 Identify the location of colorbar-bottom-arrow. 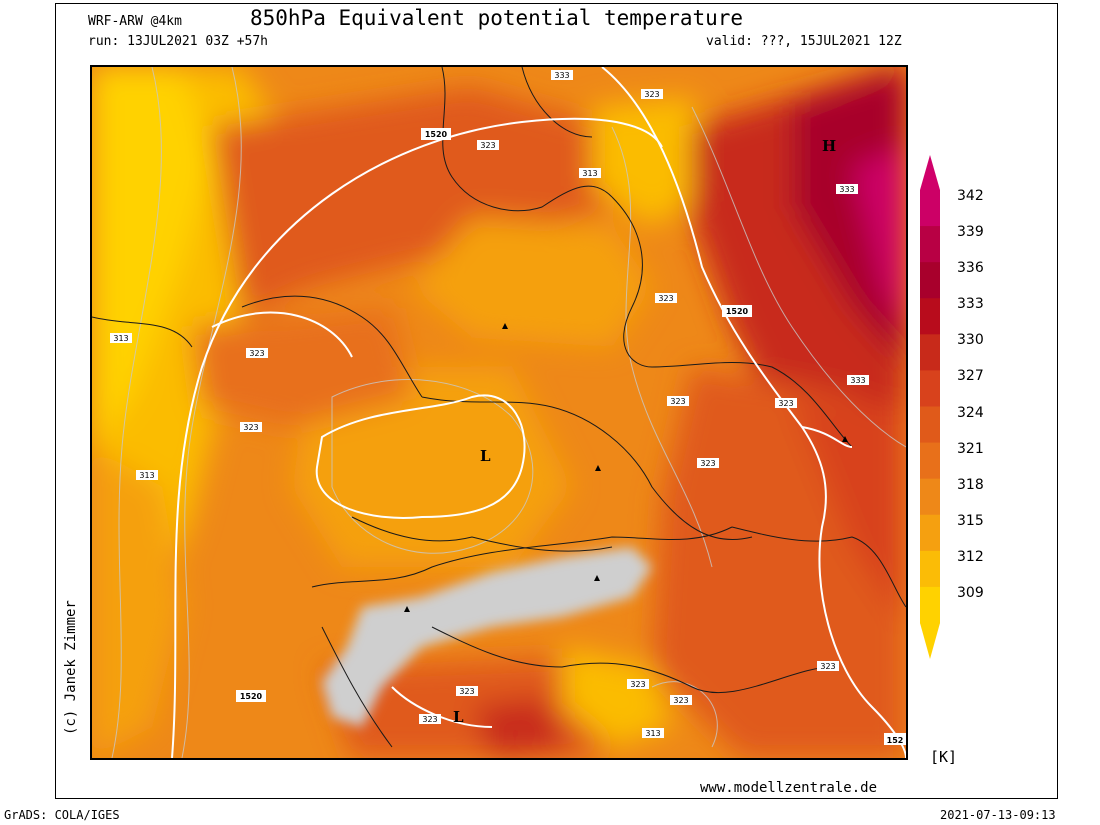
(930, 641).